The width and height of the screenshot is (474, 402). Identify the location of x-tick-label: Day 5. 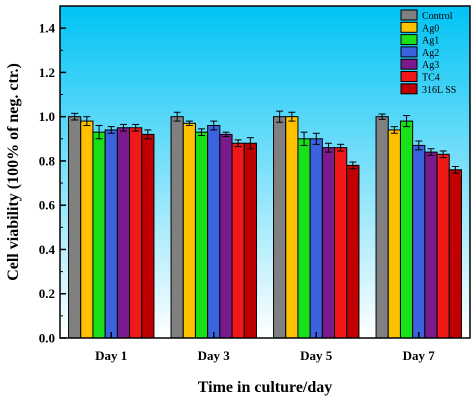
(316, 355).